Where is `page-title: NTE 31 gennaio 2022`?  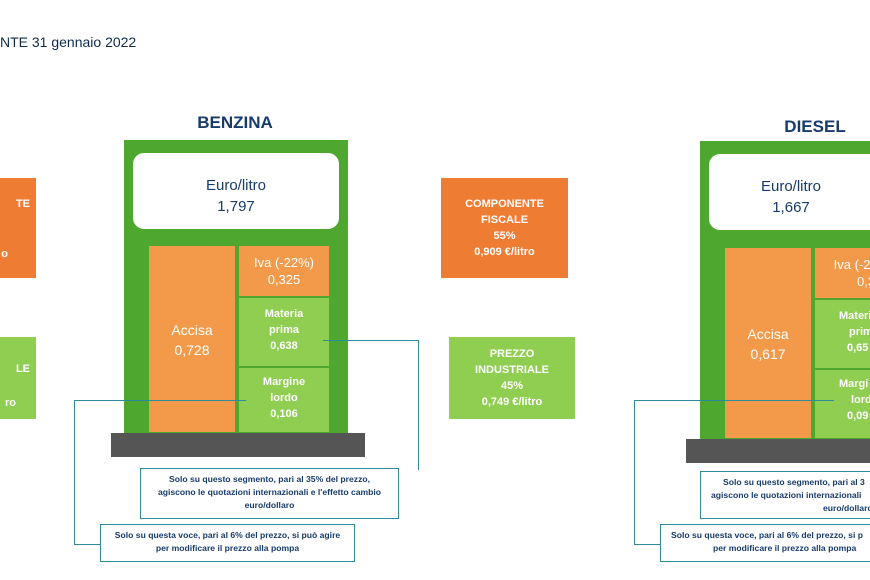
page-title: NTE 31 gennaio 2022 is located at coordinates (68, 42).